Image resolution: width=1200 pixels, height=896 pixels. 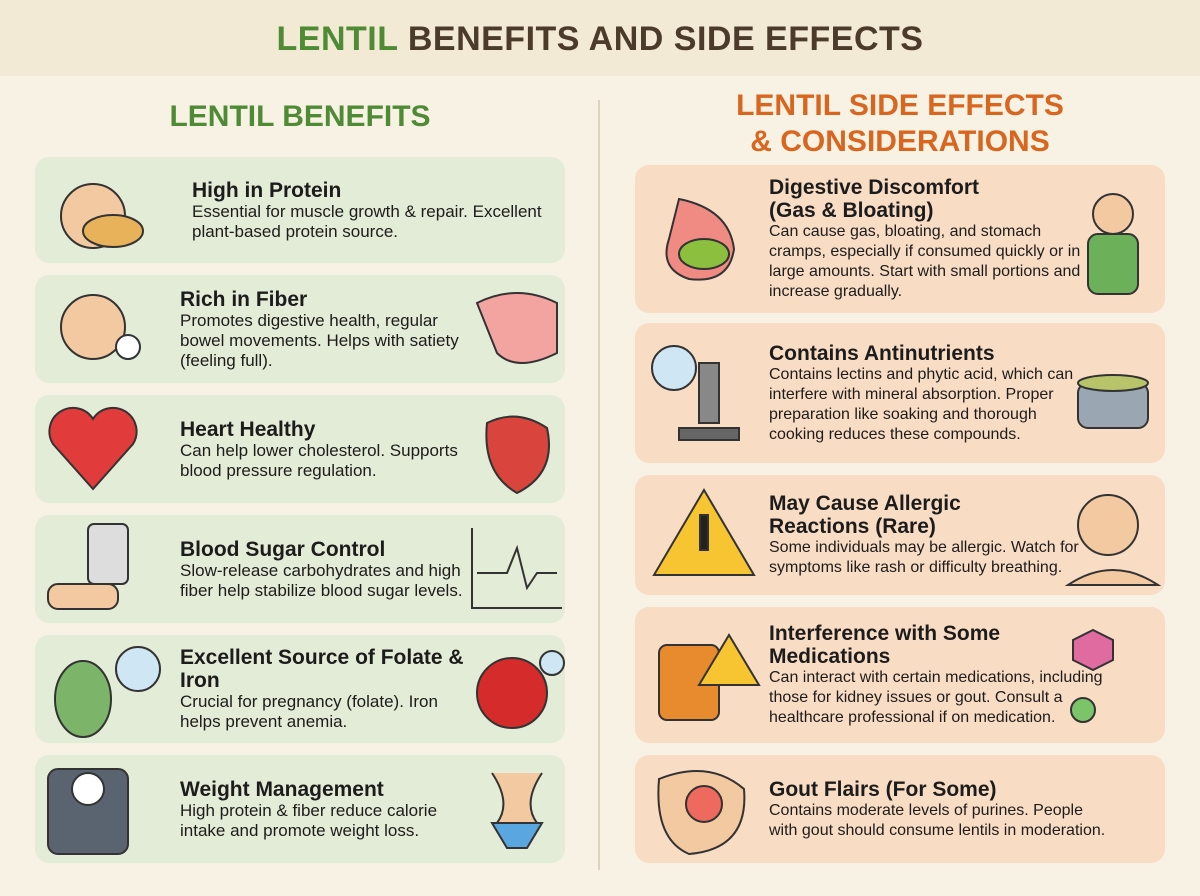 What do you see at coordinates (267, 190) in the screenshot?
I see `card-title: High in Protein` at bounding box center [267, 190].